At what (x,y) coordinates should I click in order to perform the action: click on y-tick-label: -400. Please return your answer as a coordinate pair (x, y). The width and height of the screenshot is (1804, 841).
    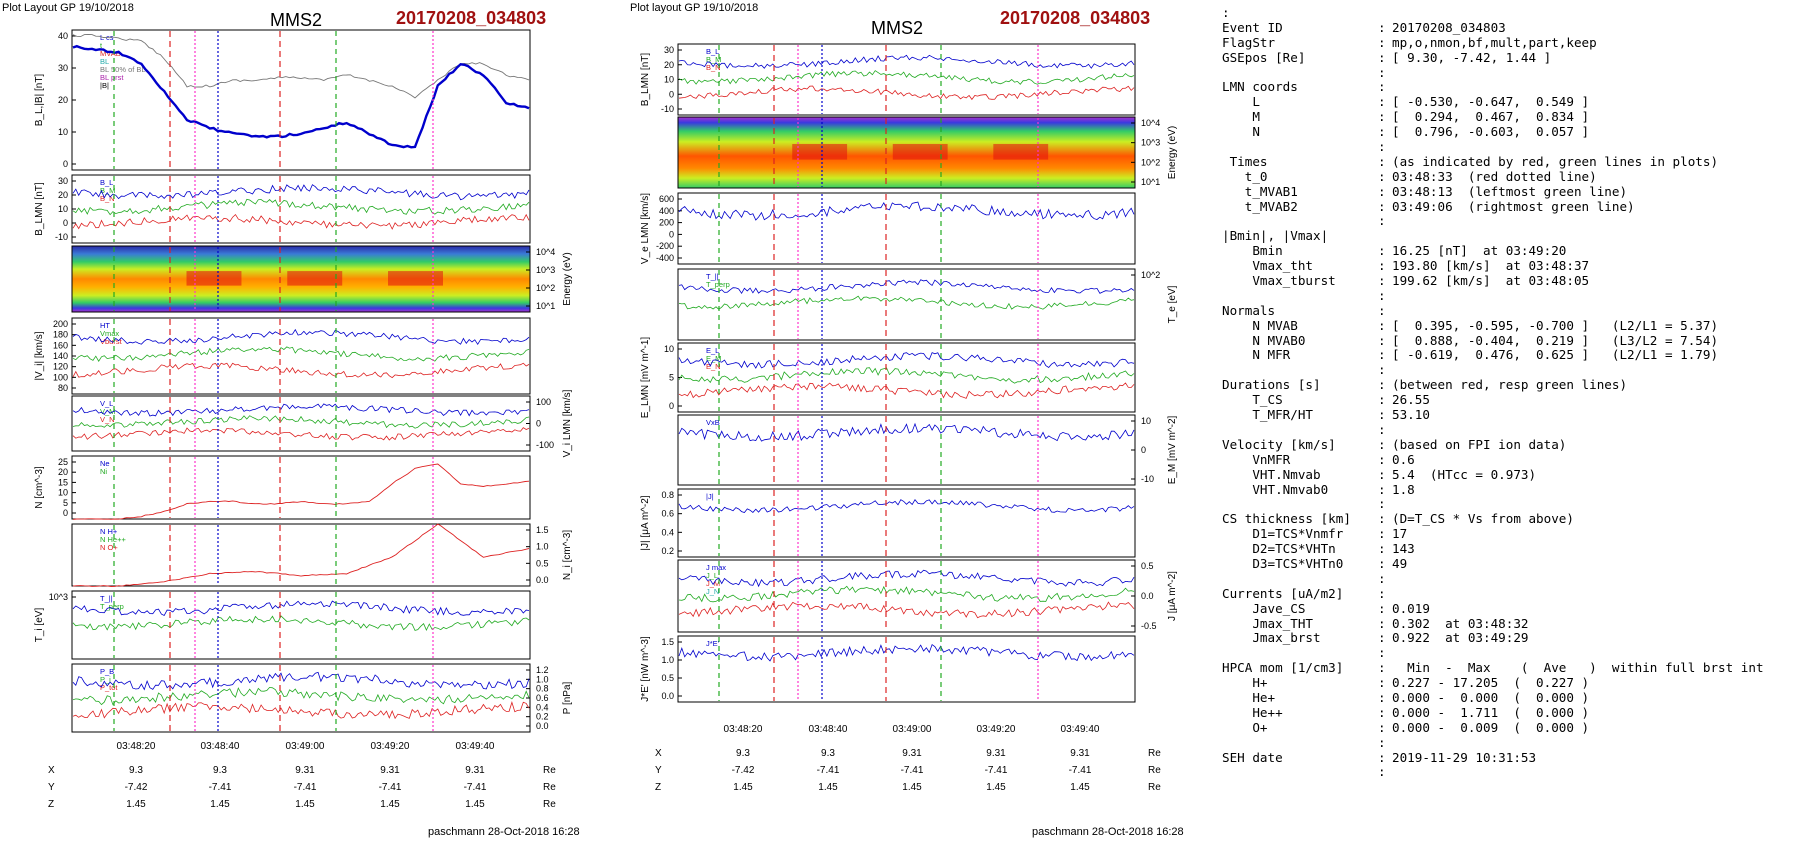
    Looking at the image, I should click on (665, 258).